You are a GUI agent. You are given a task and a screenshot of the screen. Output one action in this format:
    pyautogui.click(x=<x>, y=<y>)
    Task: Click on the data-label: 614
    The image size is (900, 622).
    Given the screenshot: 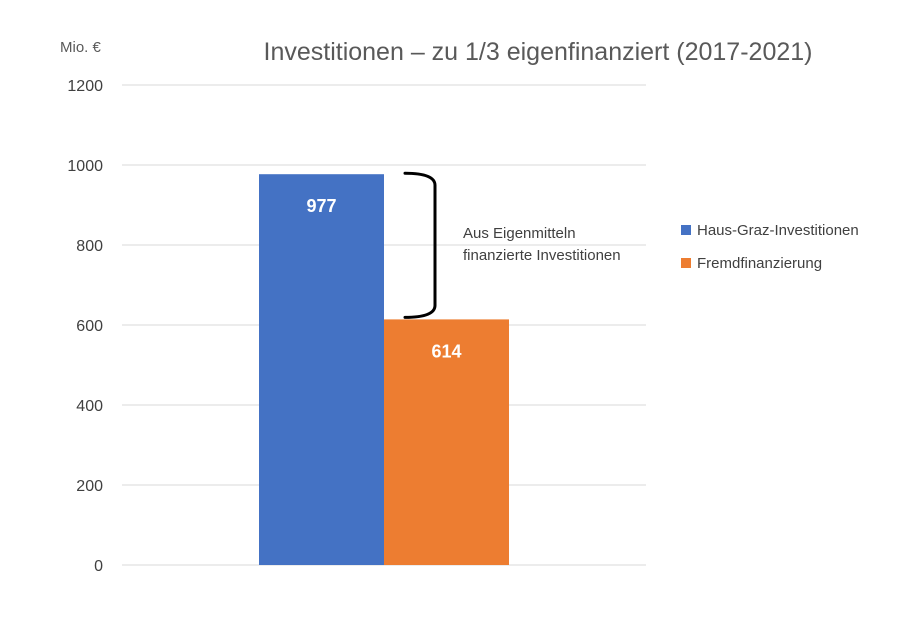 What is the action you would take?
    pyautogui.click(x=446, y=351)
    